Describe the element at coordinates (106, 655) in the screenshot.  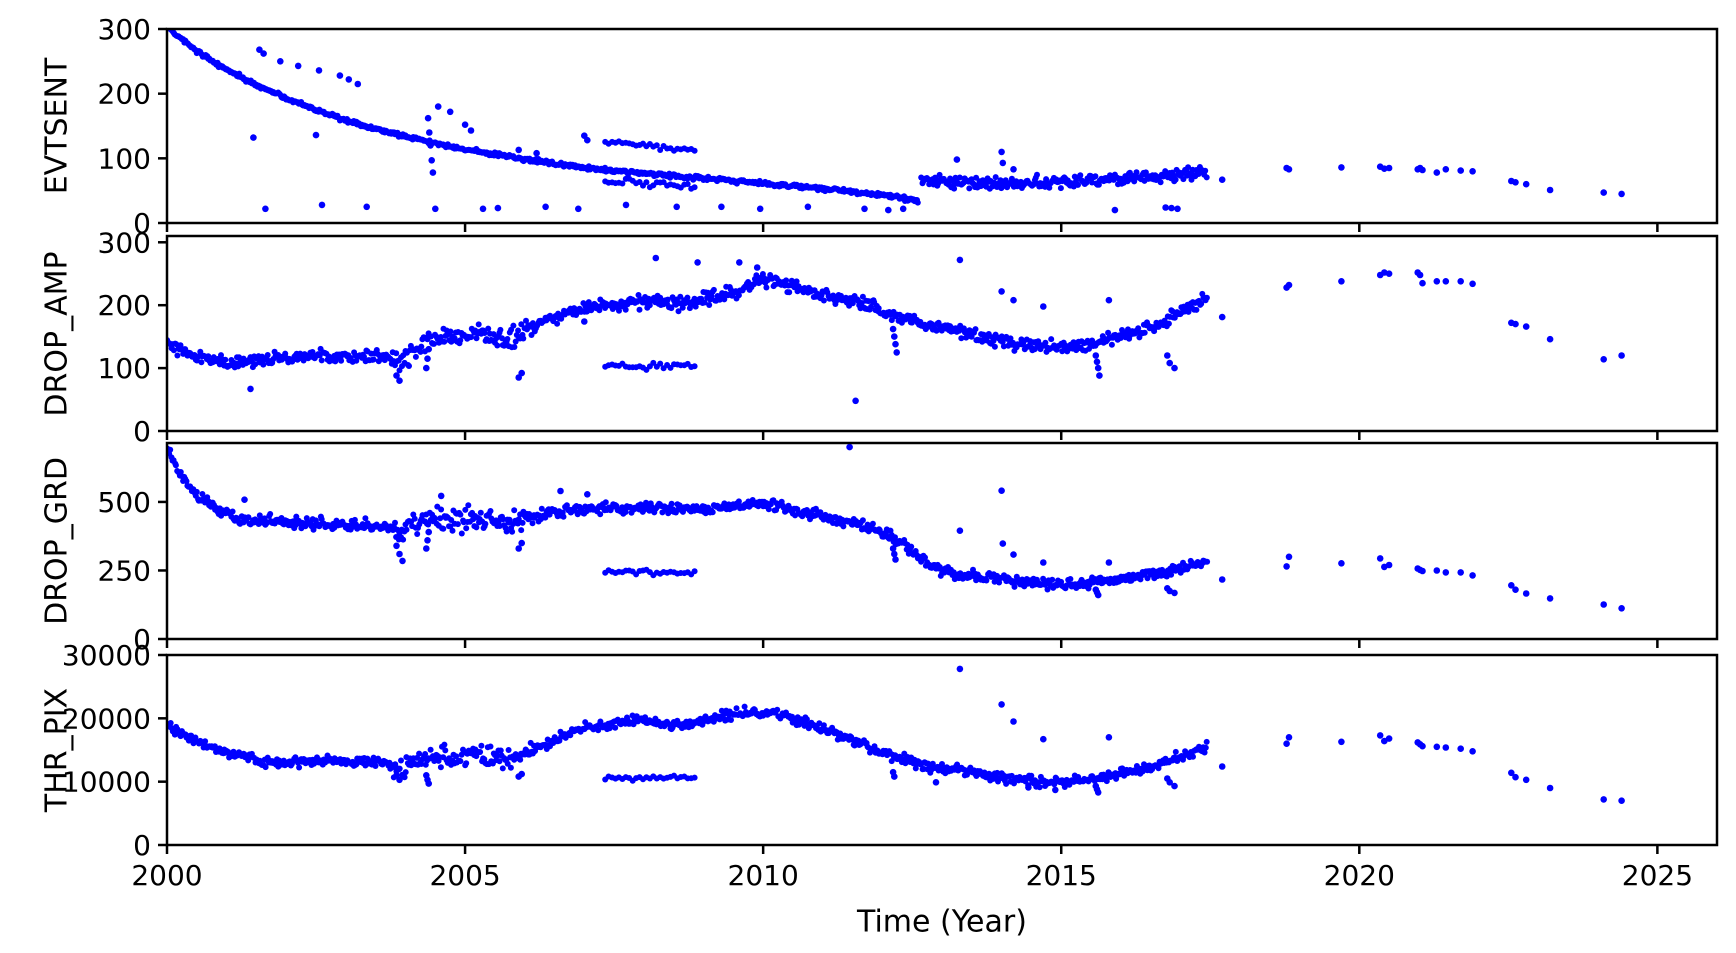
I see `y-tick-label: 30000` at that location.